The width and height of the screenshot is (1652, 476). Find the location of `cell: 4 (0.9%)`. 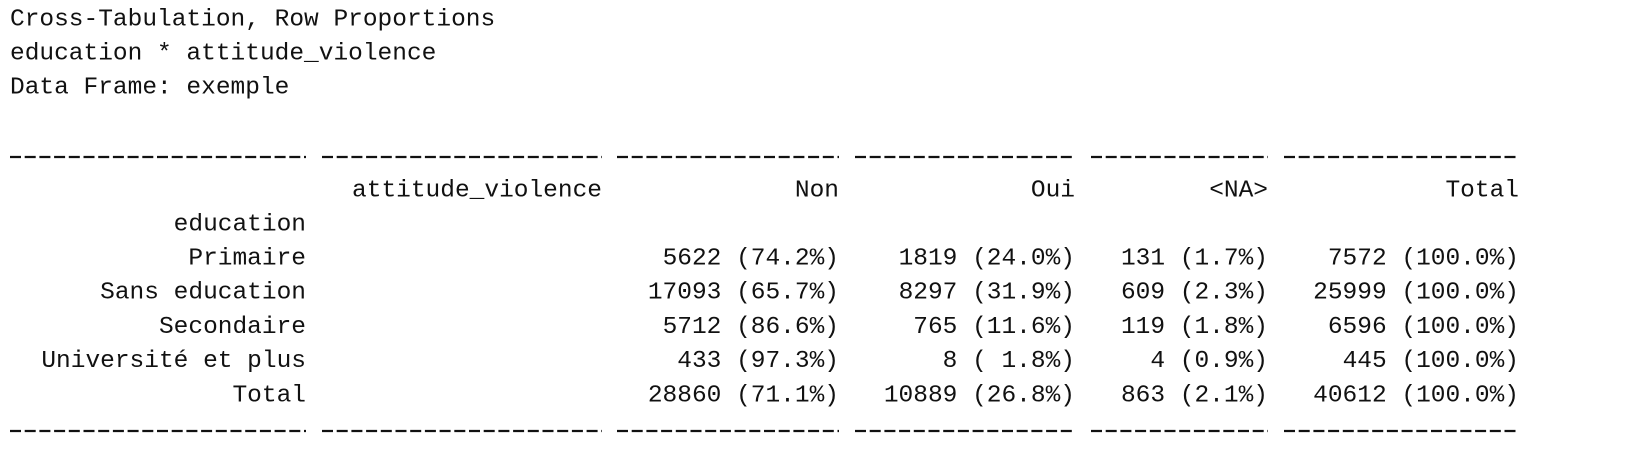

cell: 4 (0.9%) is located at coordinates (1209, 361).